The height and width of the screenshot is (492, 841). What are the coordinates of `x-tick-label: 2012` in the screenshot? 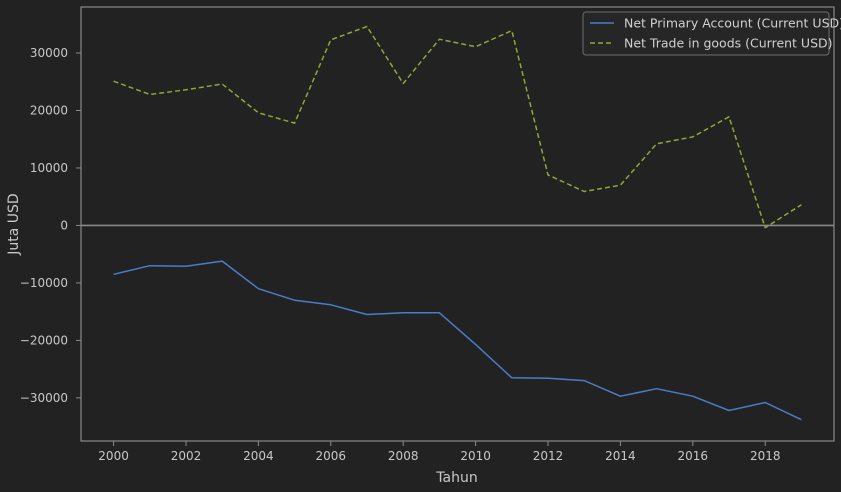 It's located at (548, 456).